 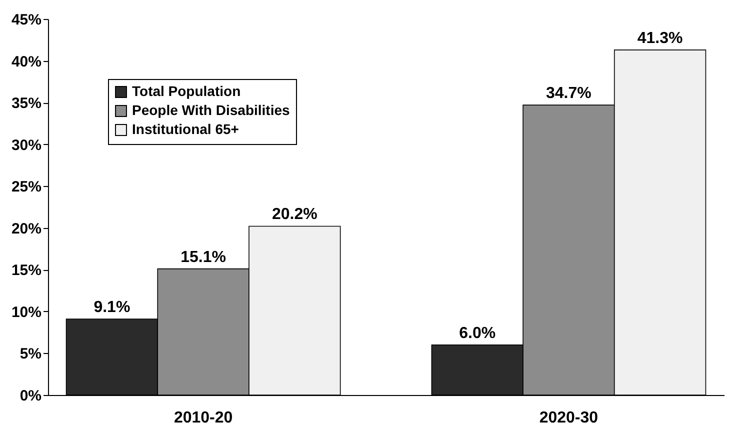 I want to click on y-tick-label: 35%, so click(x=26, y=103).